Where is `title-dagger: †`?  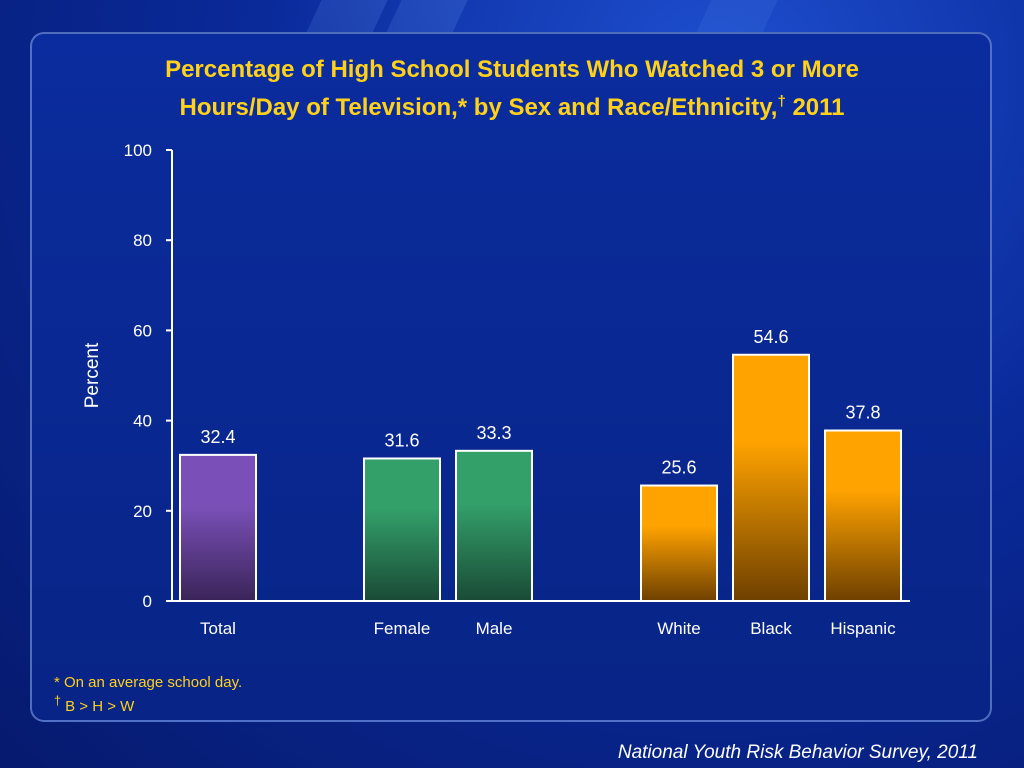 title-dagger: † is located at coordinates (781, 101).